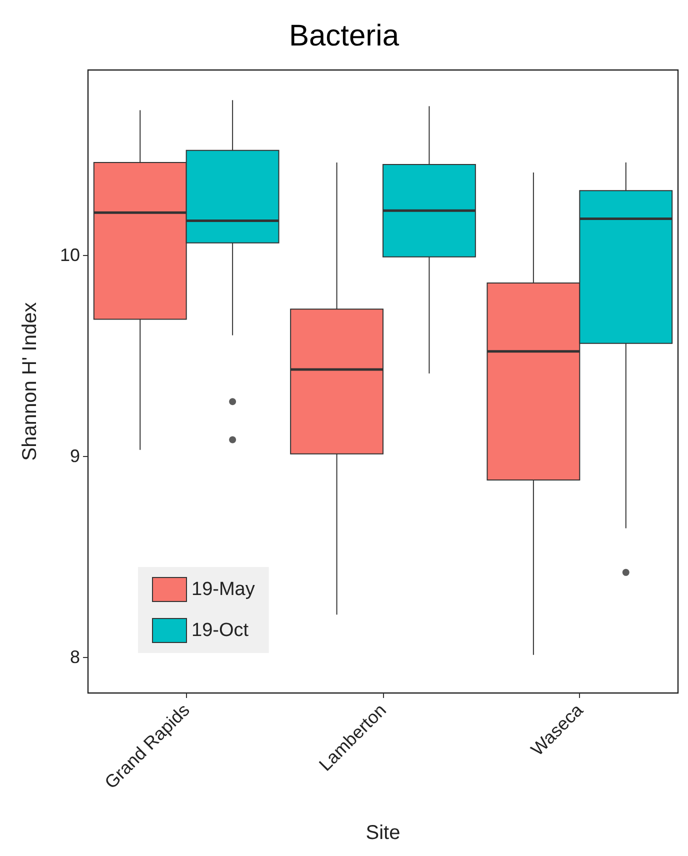 This screenshot has height=856, width=688. What do you see at coordinates (75, 656) in the screenshot?
I see `y-tick-label: 8` at bounding box center [75, 656].